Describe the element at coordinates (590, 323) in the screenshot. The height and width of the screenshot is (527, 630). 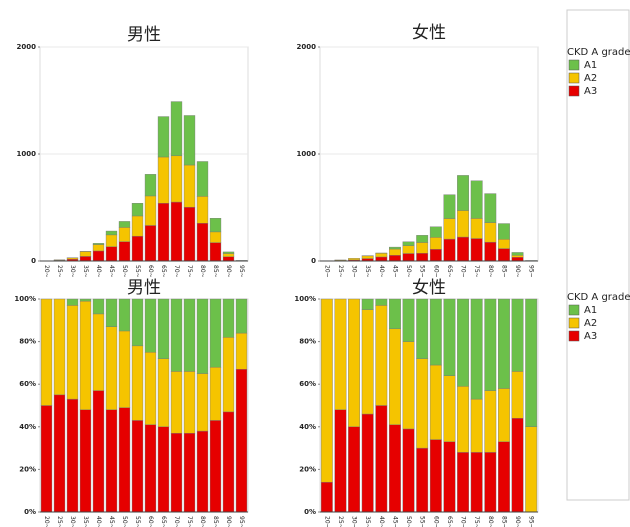
I see `legend-label: A2` at that location.